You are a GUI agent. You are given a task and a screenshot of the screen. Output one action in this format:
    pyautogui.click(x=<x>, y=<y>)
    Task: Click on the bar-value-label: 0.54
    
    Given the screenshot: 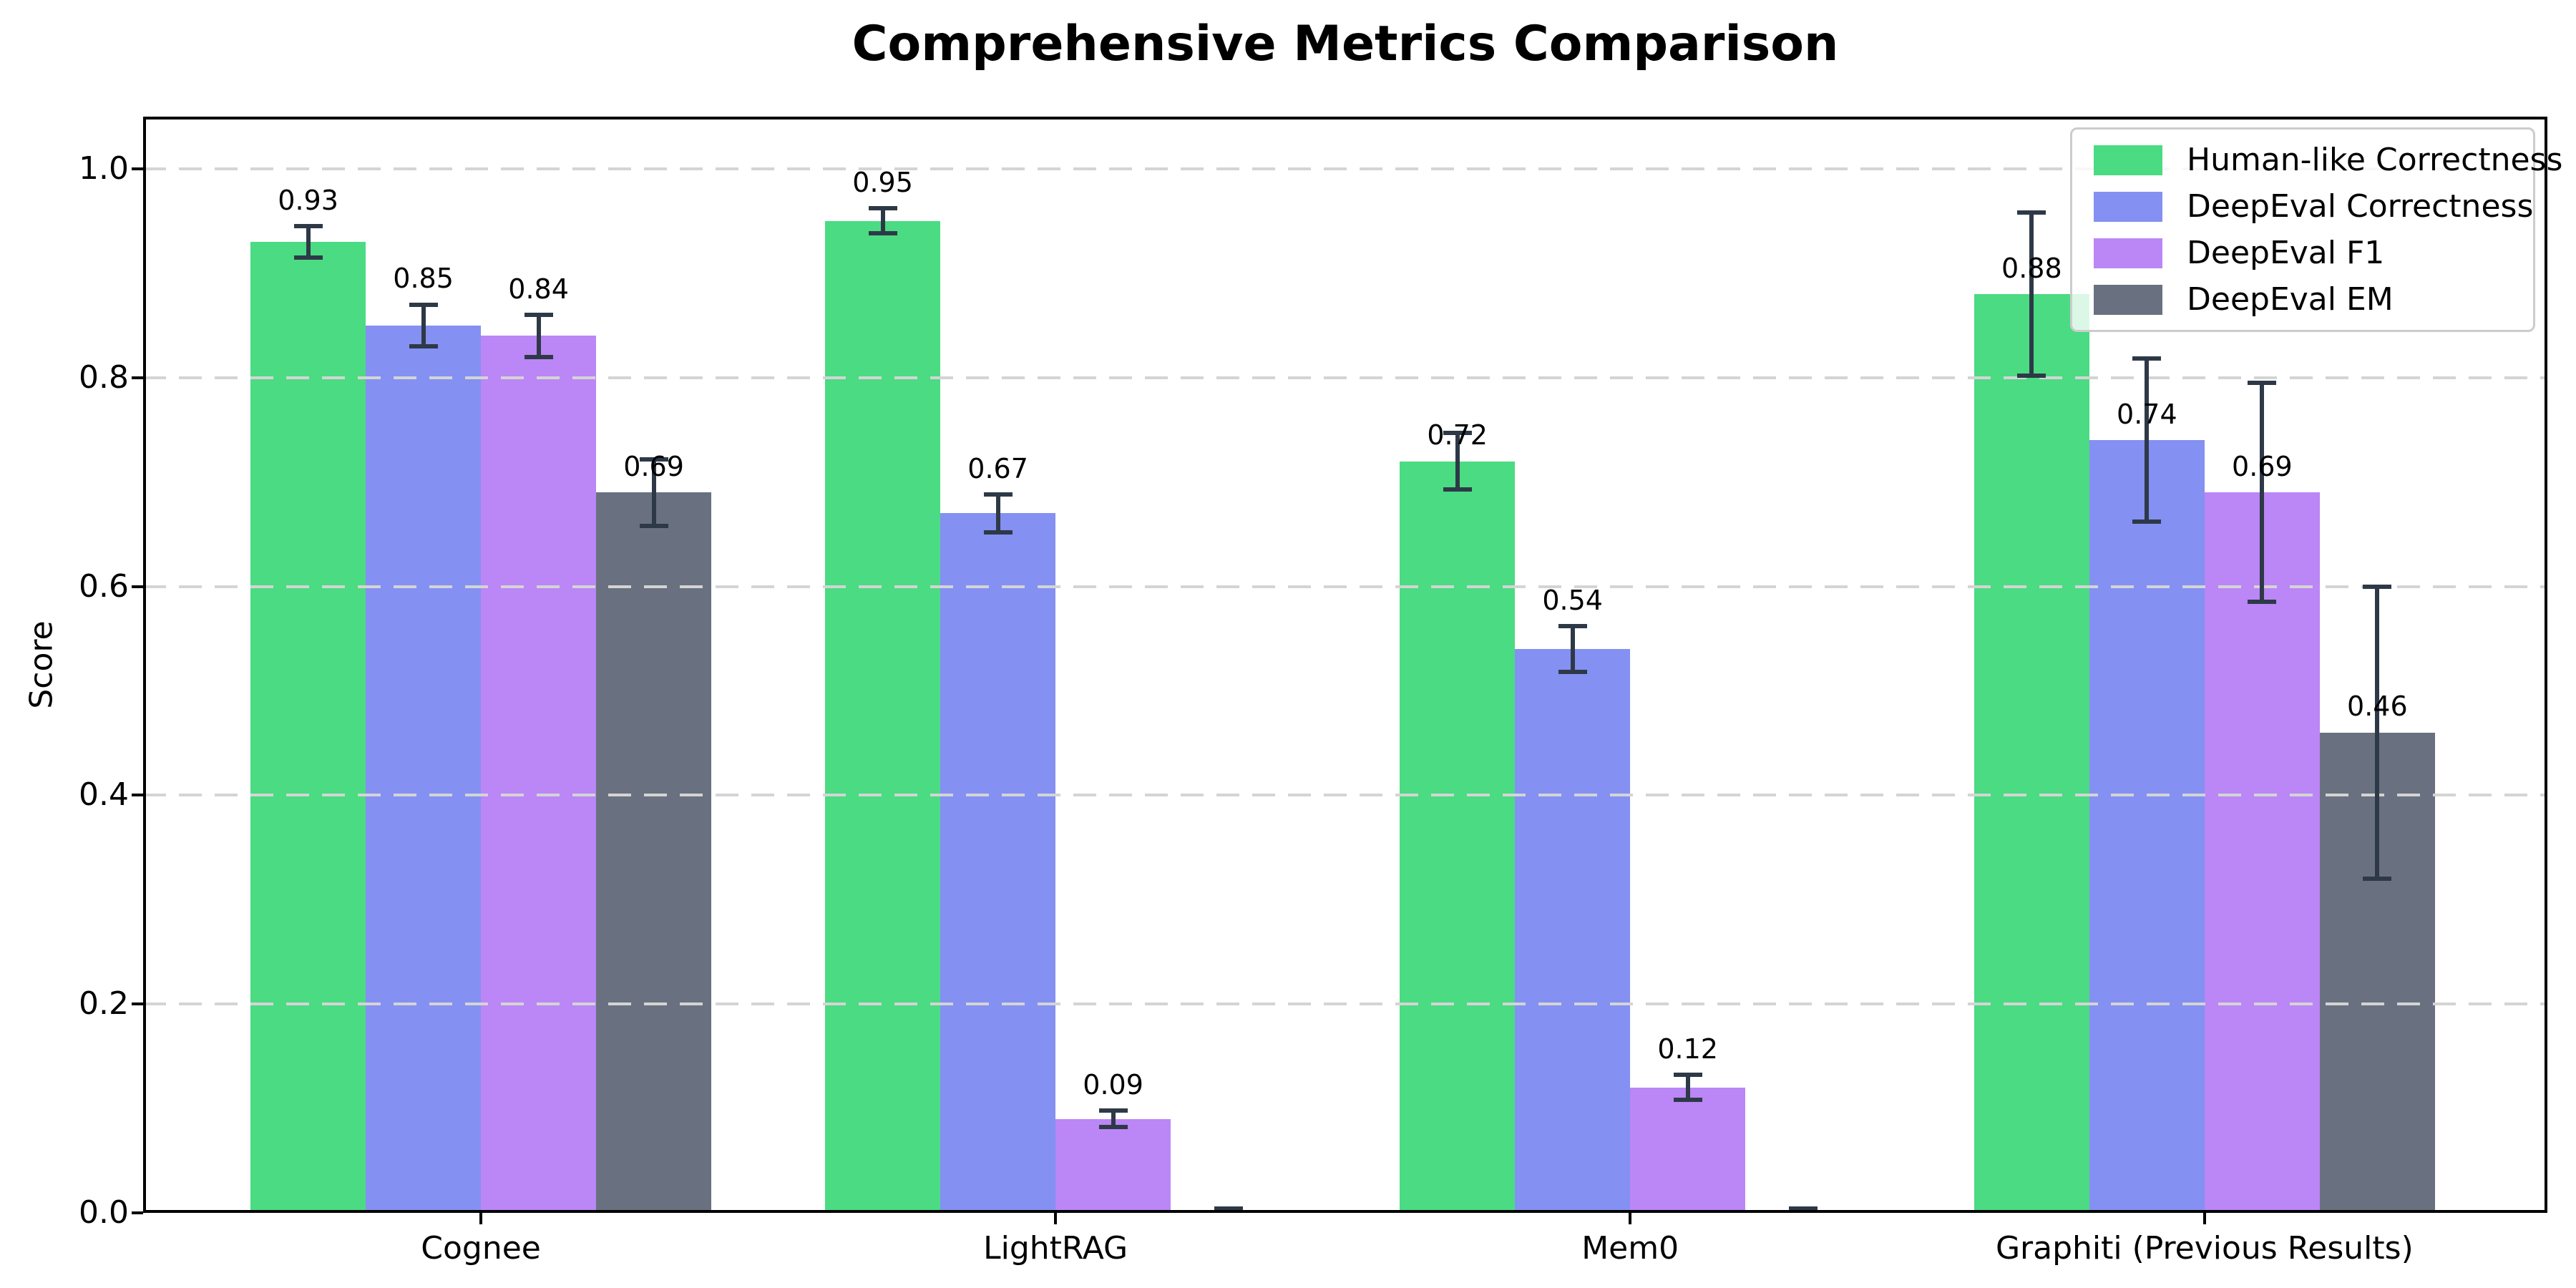 What is the action you would take?
    pyautogui.click(x=1572, y=600)
    